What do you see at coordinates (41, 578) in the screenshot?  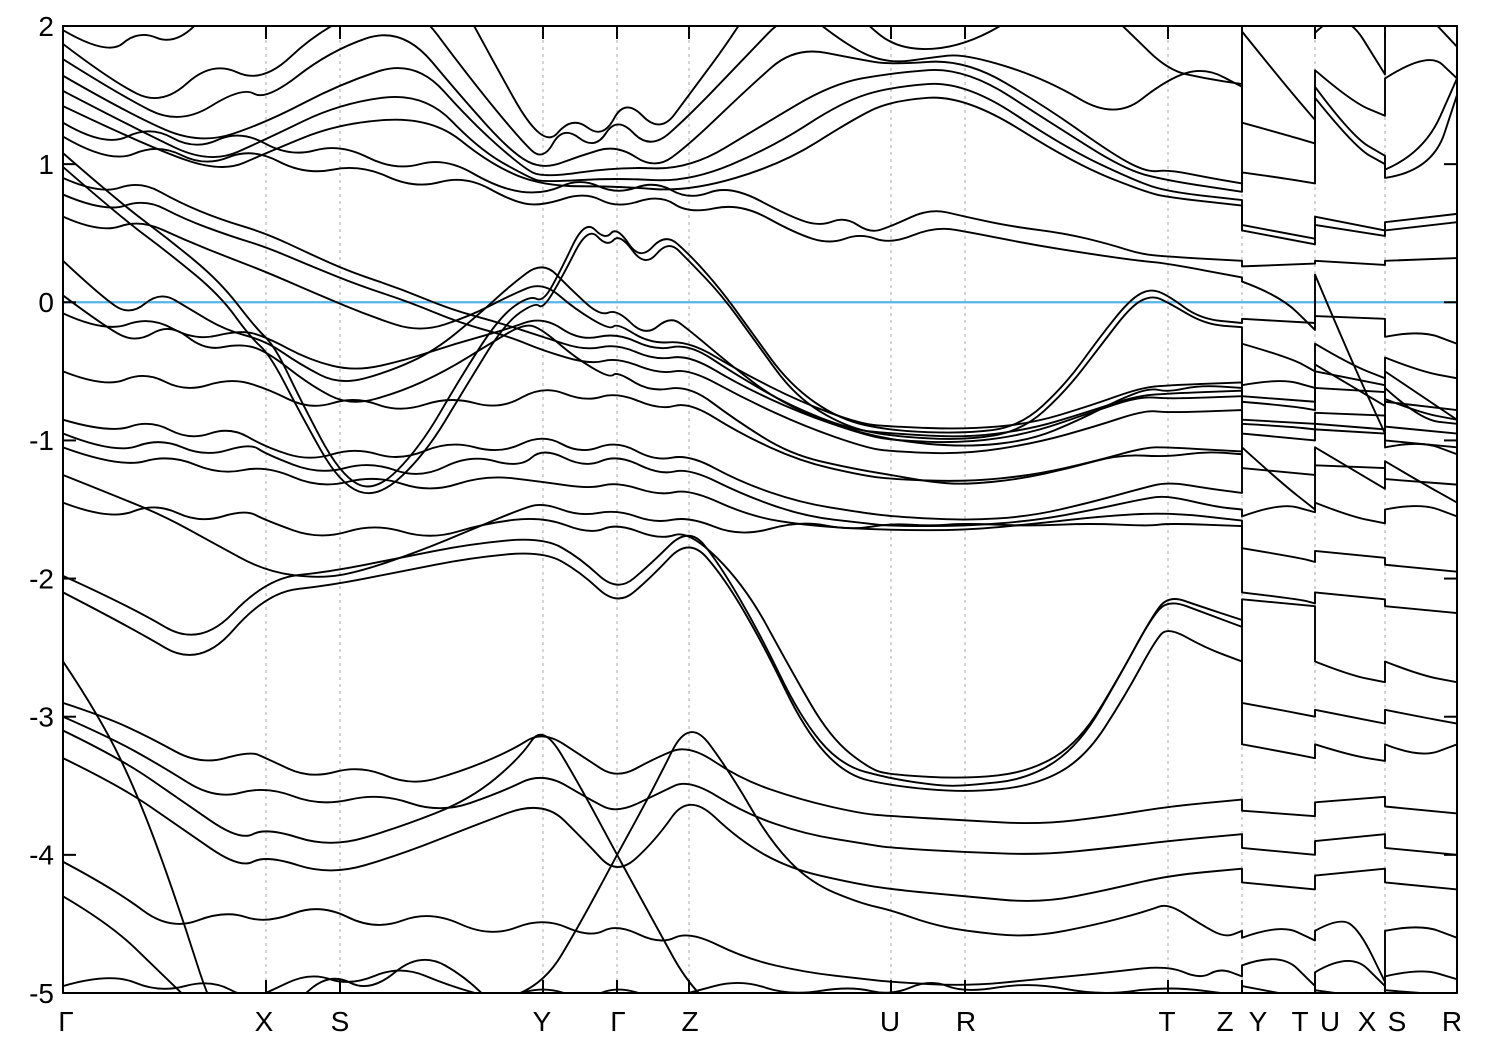 I see `y-tick-label: -2` at bounding box center [41, 578].